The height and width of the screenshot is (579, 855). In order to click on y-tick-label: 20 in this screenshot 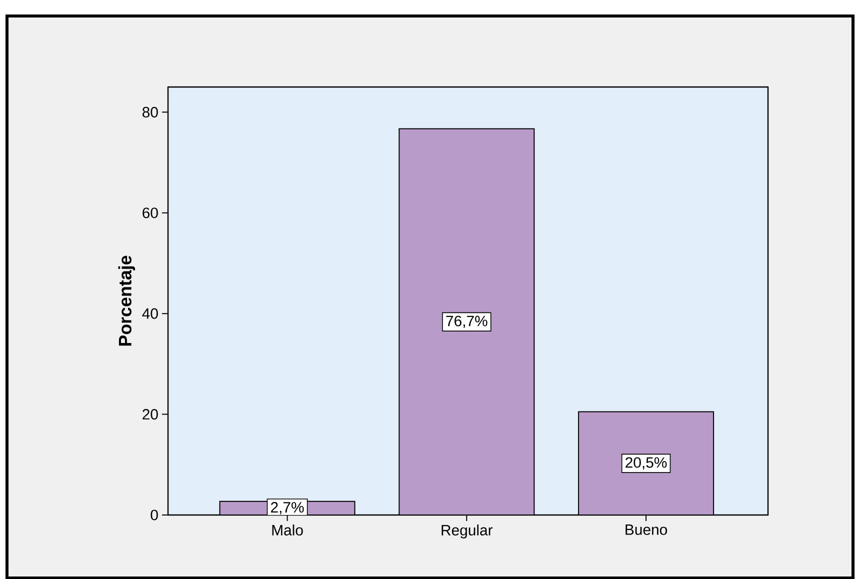, I will do `click(150, 414)`.